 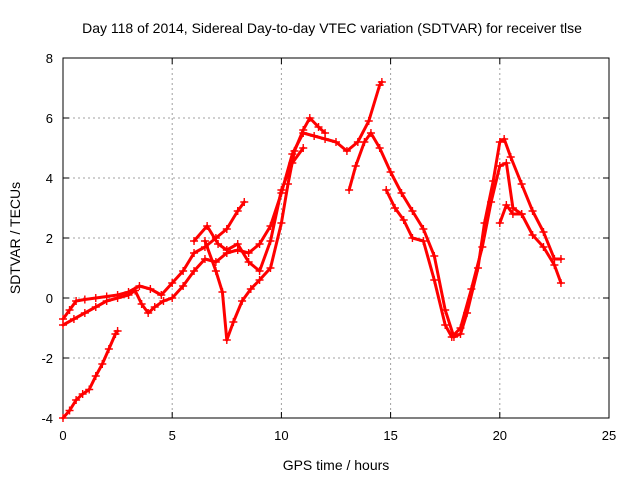 I want to click on x-tick-label: 5, so click(x=172, y=435).